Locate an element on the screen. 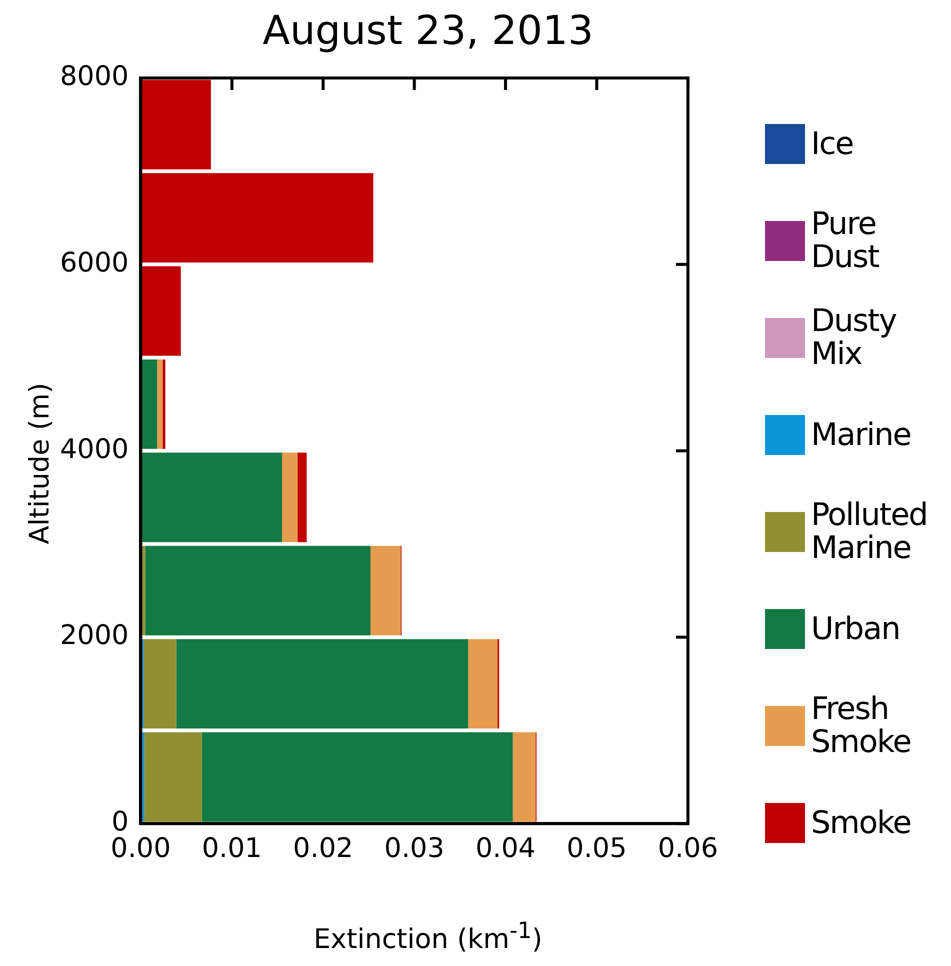 The image size is (951, 966). legend-label: Fresh Smoke is located at coordinates (861, 725).